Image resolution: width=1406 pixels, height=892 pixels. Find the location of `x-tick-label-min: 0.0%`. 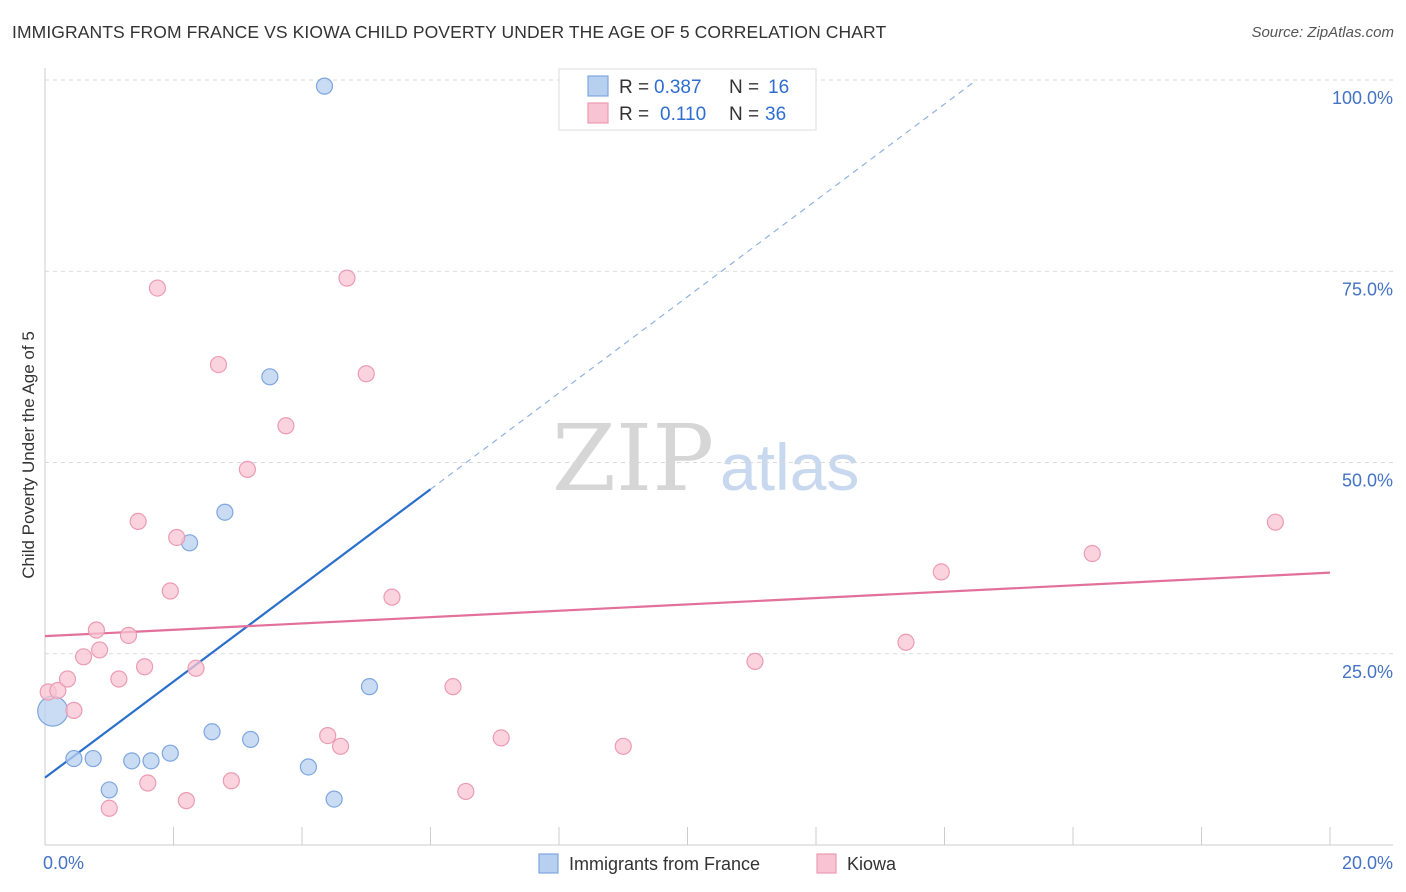

x-tick-label-min: 0.0% is located at coordinates (63, 863).